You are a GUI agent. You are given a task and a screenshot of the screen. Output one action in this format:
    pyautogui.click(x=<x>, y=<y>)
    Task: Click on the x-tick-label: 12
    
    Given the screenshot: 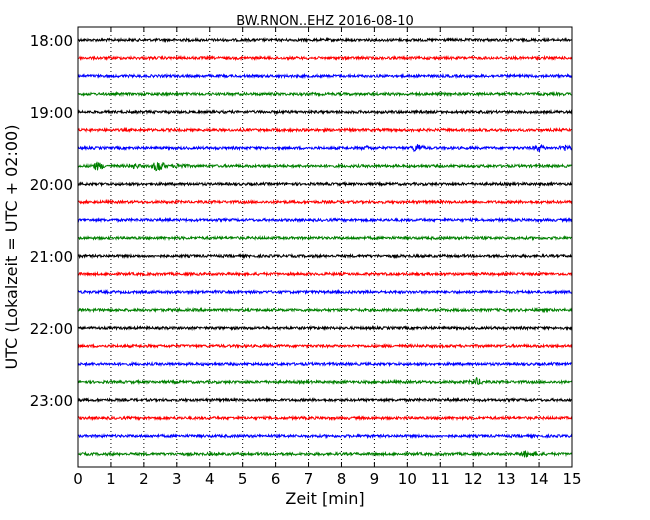 What is the action you would take?
    pyautogui.click(x=473, y=479)
    